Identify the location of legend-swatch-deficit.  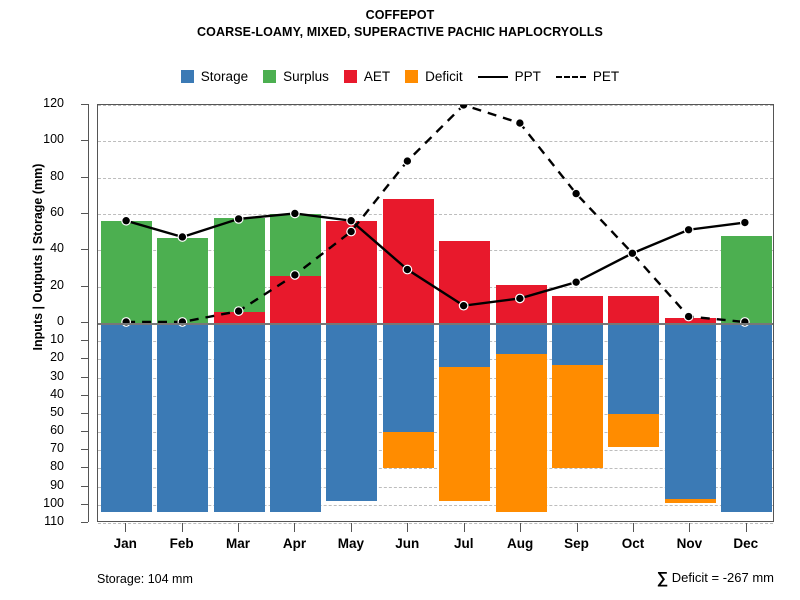
(412, 76).